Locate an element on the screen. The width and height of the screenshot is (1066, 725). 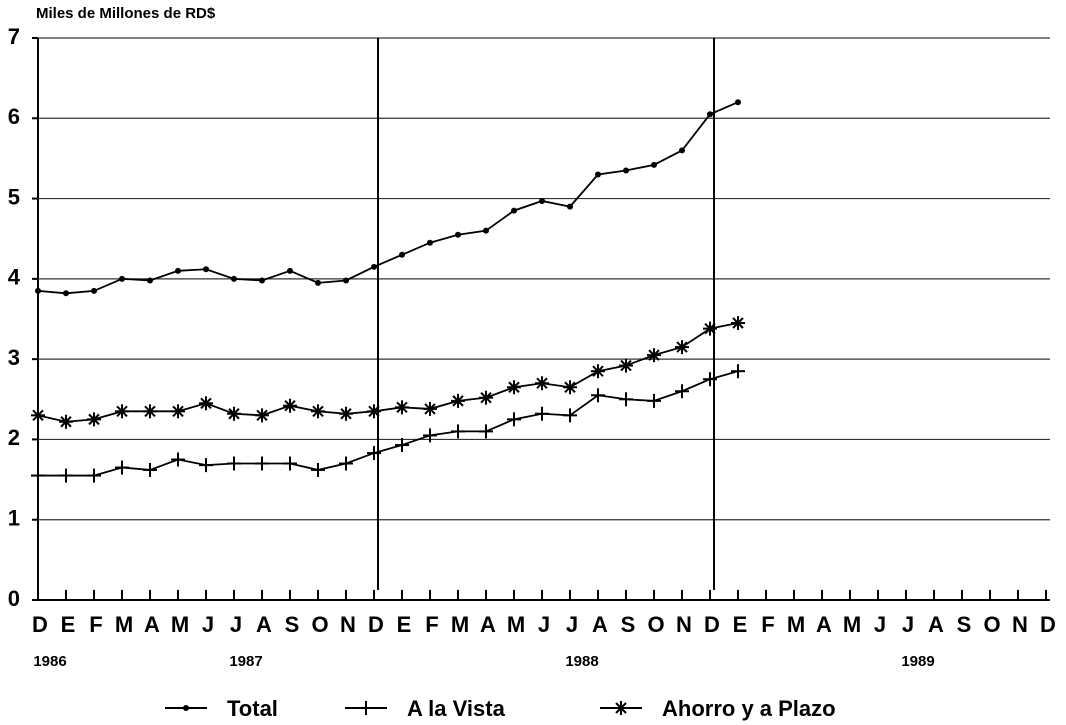
x-tick-label: N is located at coordinates (1020, 624).